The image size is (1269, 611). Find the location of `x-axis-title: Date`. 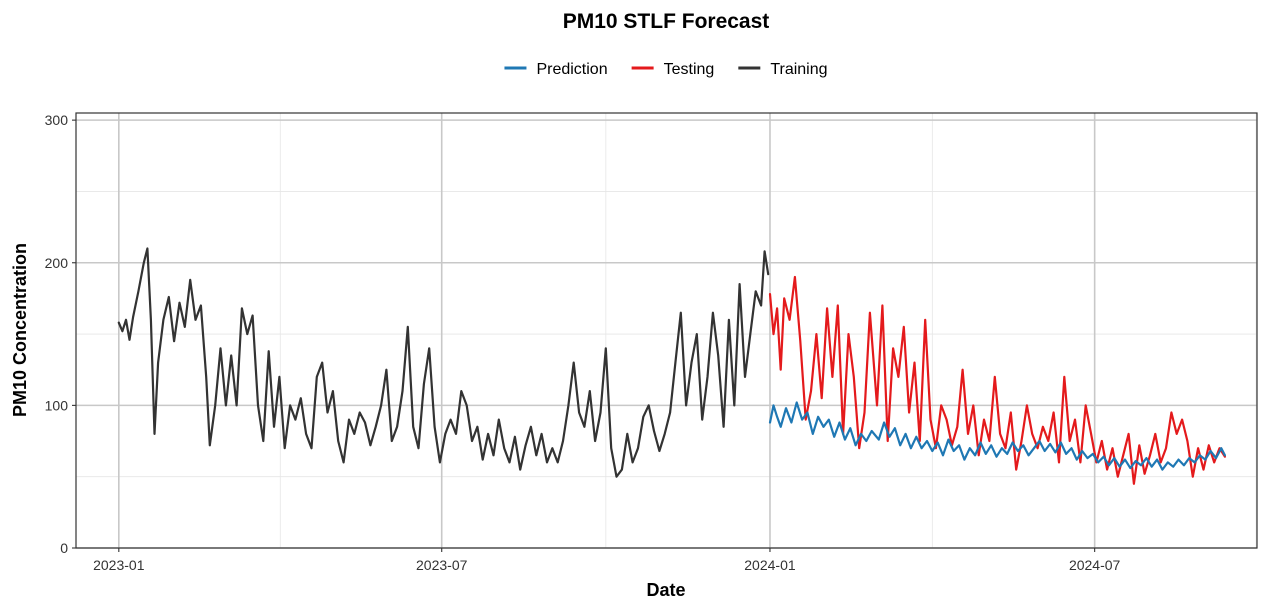

x-axis-title: Date is located at coordinates (665, 590).